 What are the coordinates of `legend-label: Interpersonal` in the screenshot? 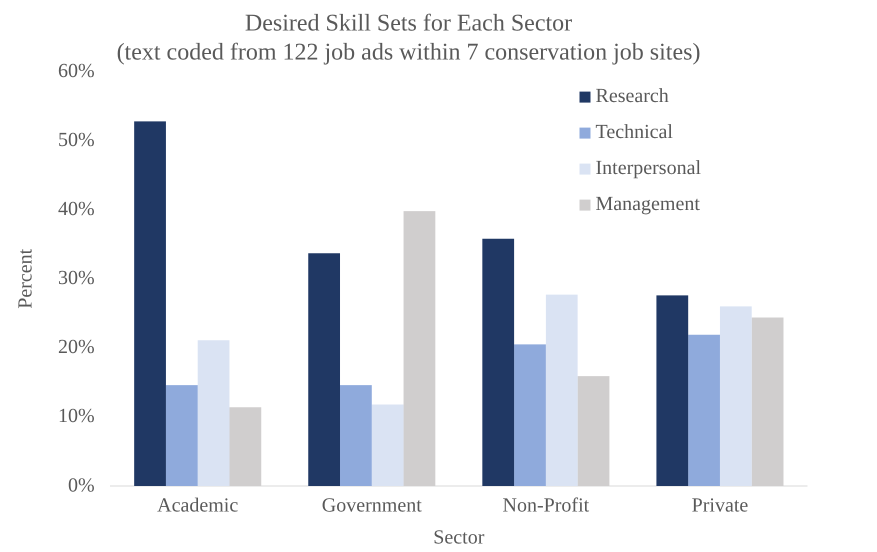 It's located at (648, 167).